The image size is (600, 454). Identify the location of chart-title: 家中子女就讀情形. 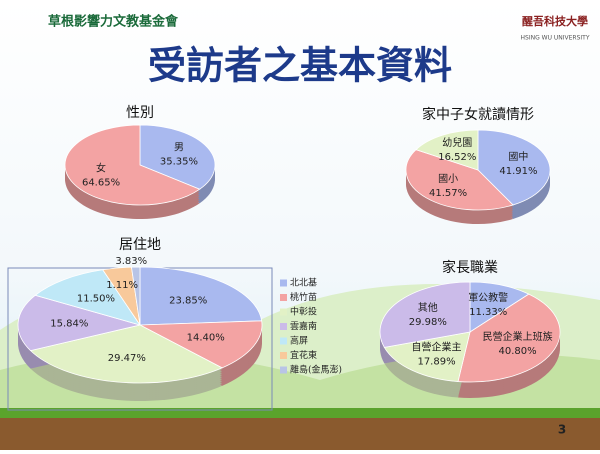
(478, 114).